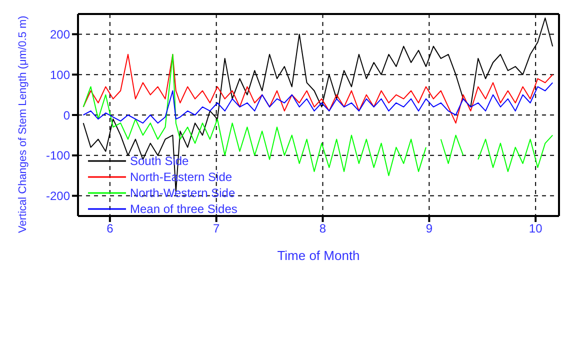 The image size is (576, 343). I want to click on y-tick-label: -100, so click(58, 155).